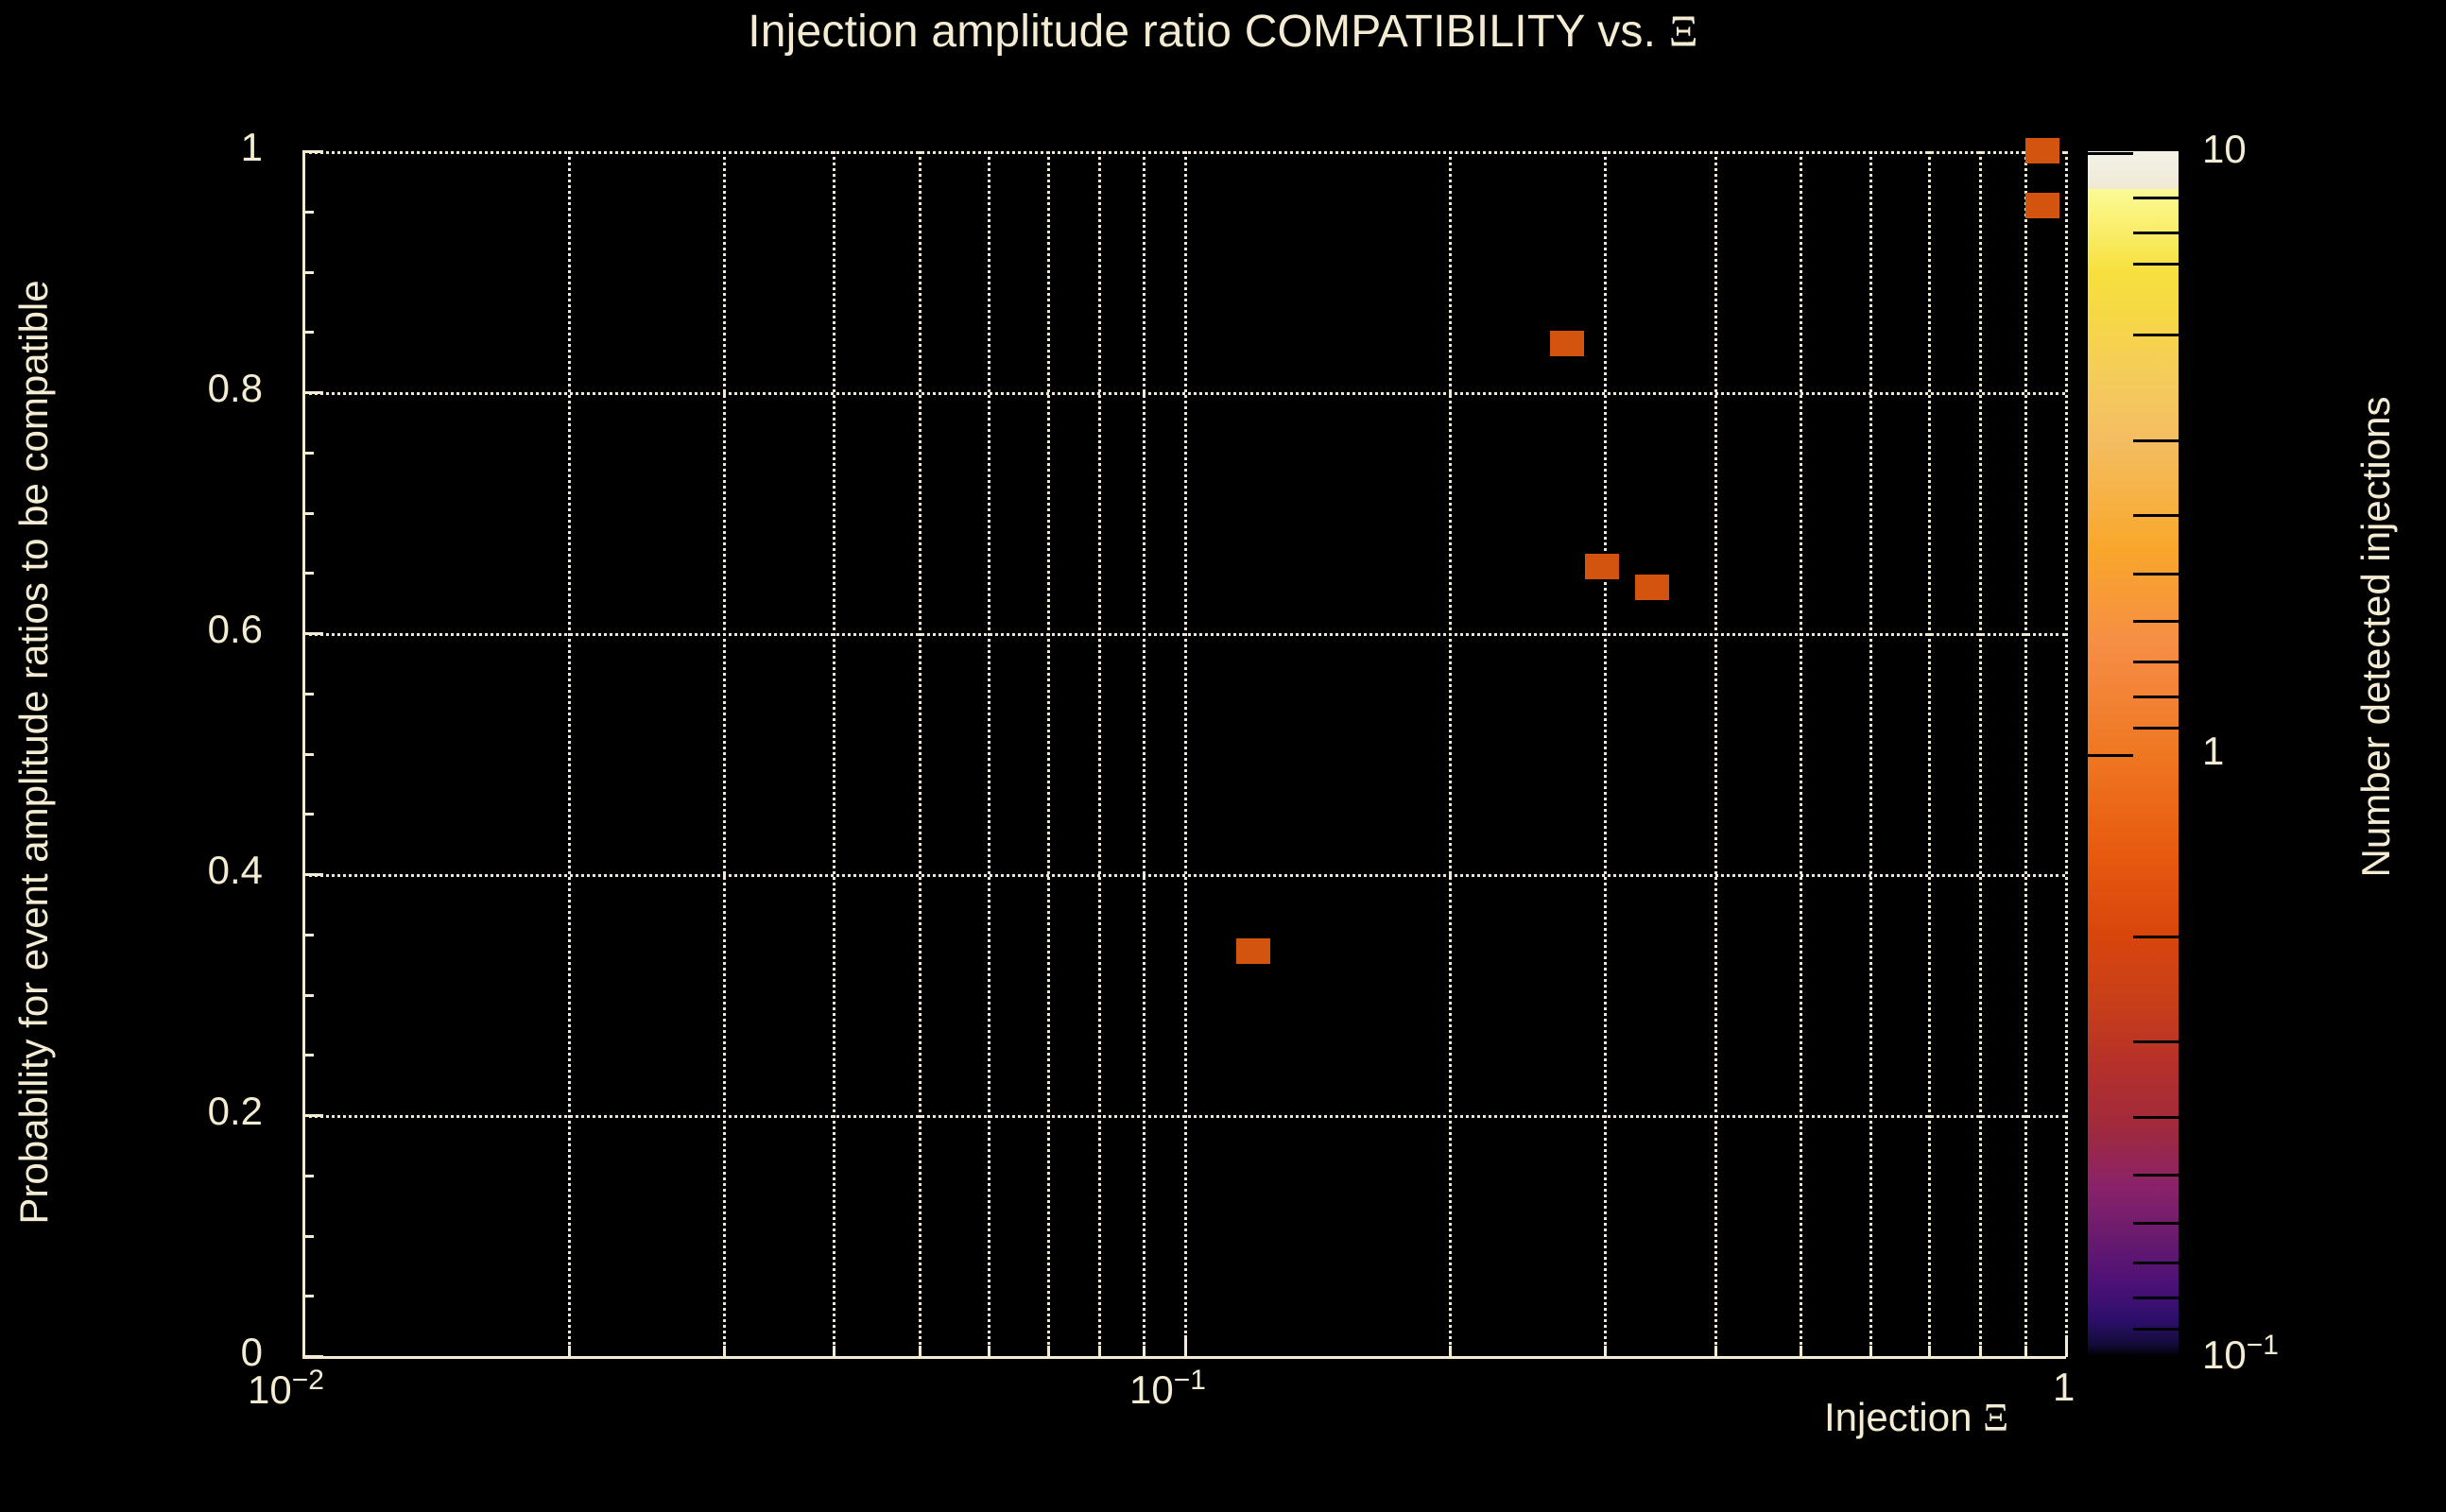 The height and width of the screenshot is (1512, 2446). I want to click on x-axis-title-text: Injection, so click(1904, 1417).